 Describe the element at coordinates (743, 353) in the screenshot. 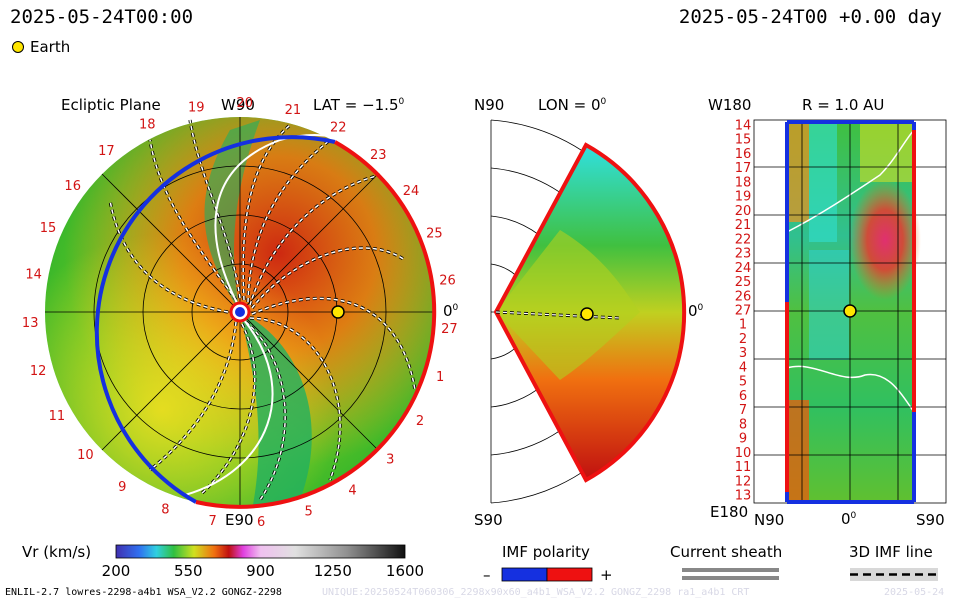

I see `radial-row-label: 3` at that location.